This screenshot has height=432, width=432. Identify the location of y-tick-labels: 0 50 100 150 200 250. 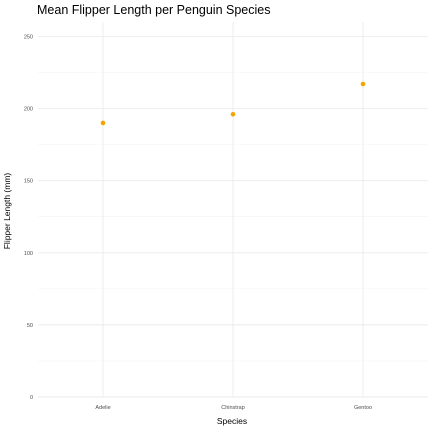
(28, 217).